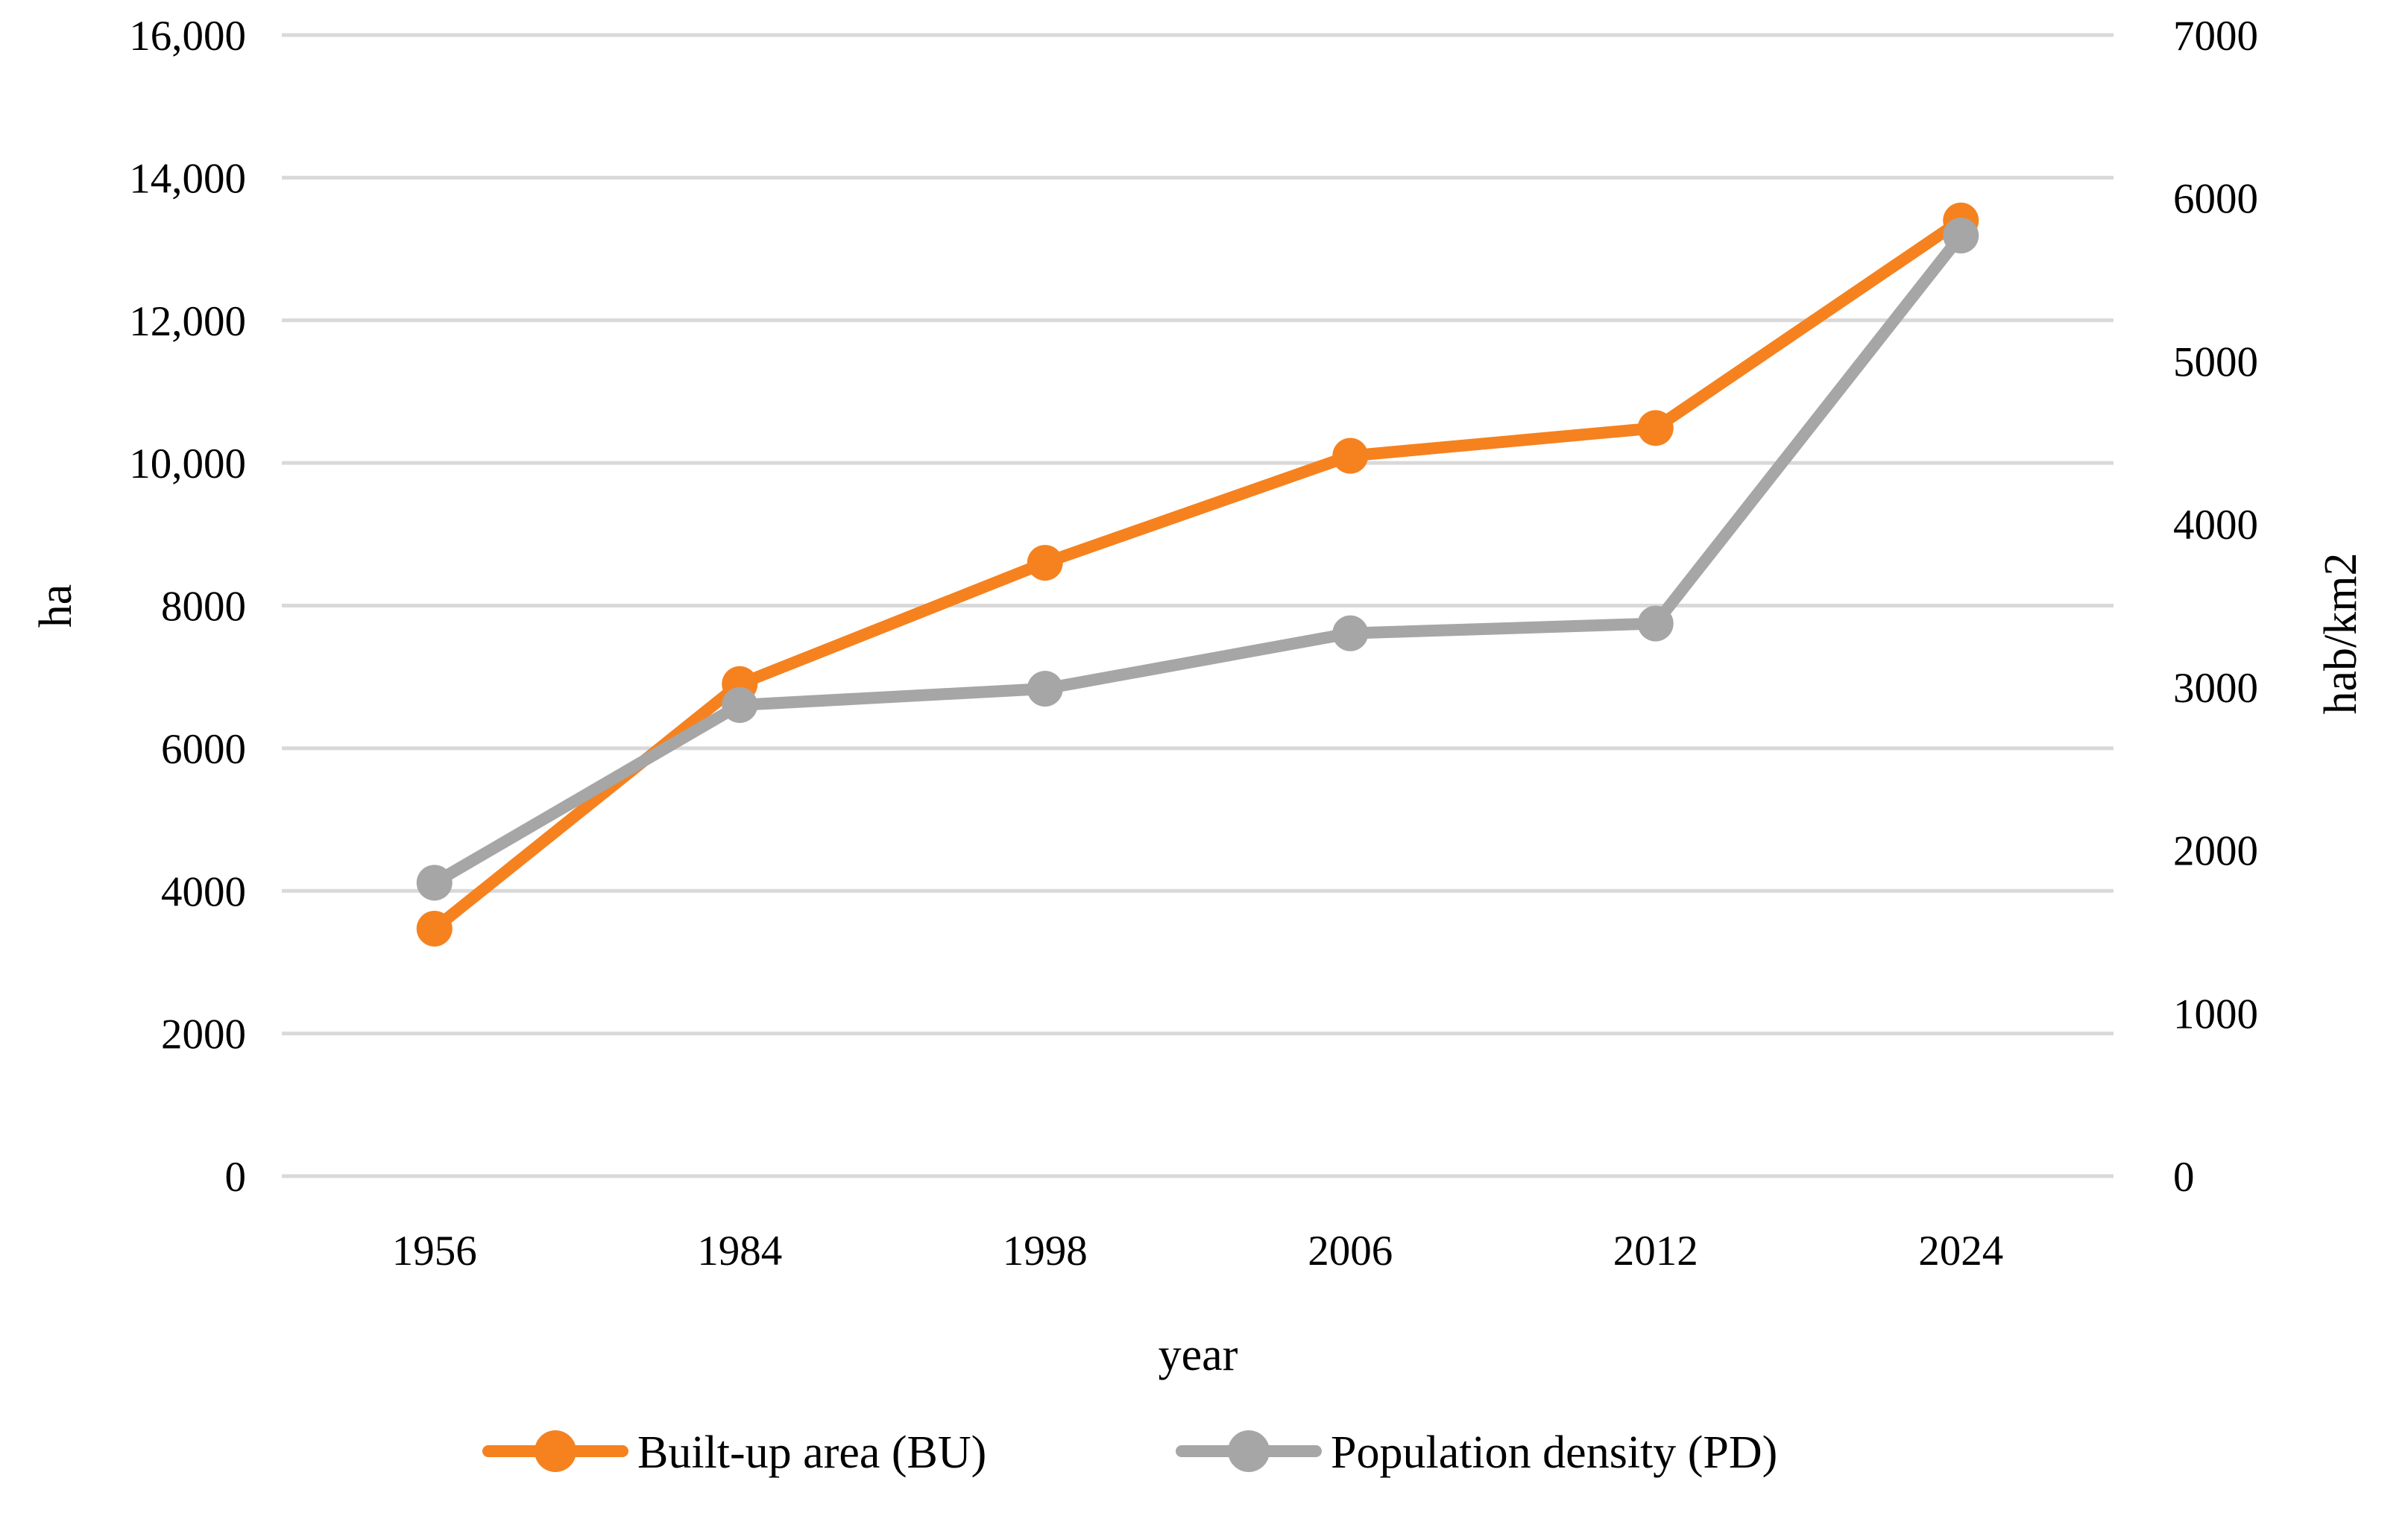  I want to click on left-axis-tick-label: 8000, so click(204, 607).